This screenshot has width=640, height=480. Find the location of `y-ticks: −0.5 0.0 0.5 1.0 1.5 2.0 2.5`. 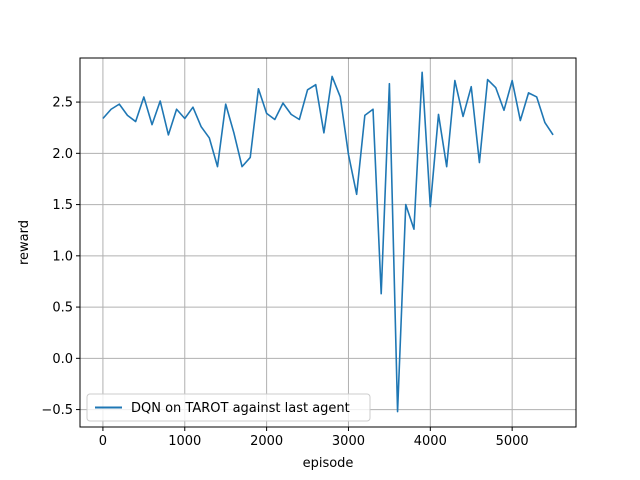

y-ticks: −0.5 0.0 0.5 1.0 1.5 2.0 2.5 is located at coordinates (60, 257).